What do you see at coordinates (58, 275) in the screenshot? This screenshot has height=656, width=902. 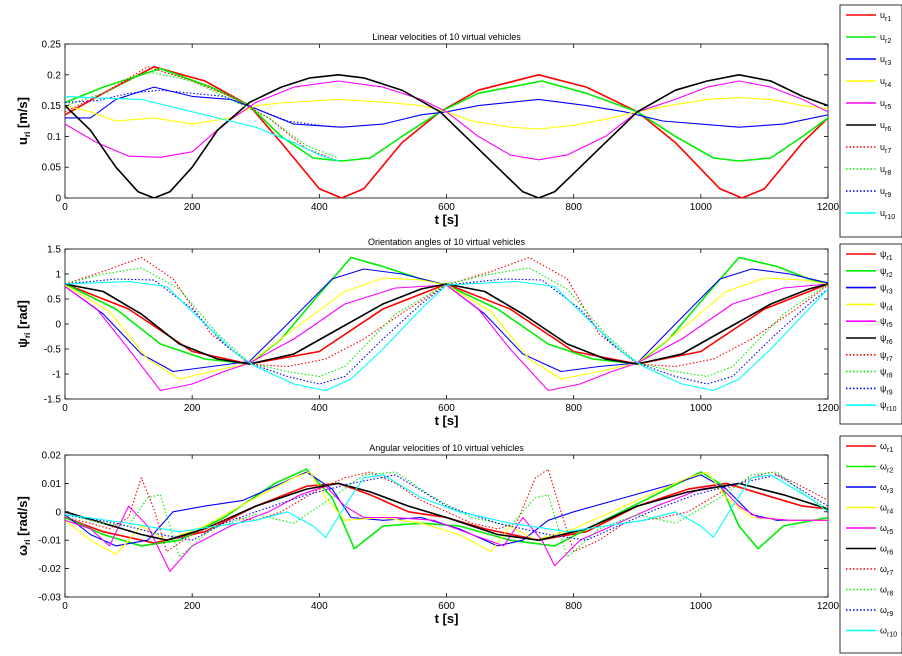 I see `y-tick-label: 1` at bounding box center [58, 275].